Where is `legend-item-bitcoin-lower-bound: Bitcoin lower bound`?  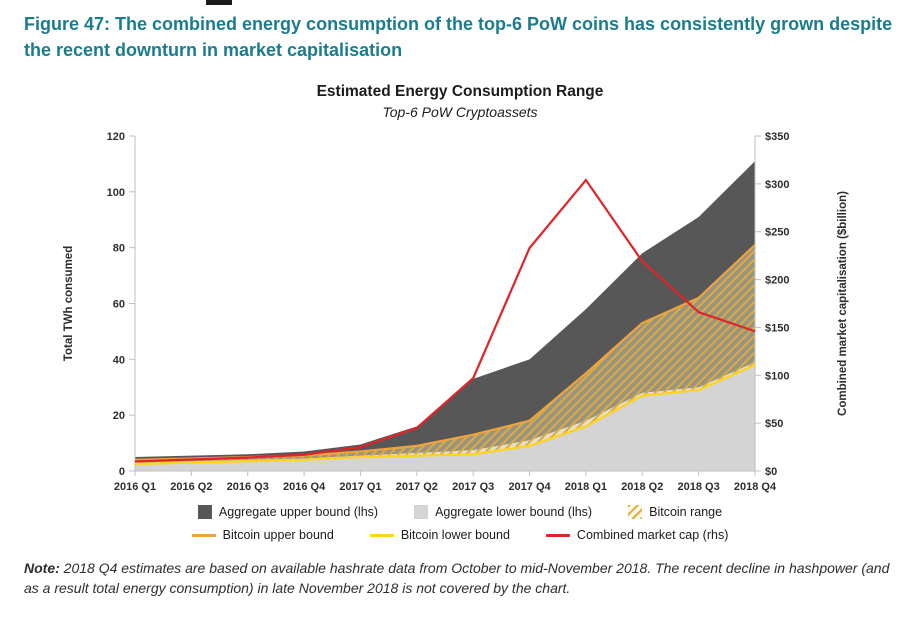
legend-item-bitcoin-lower-bound: Bitcoin lower bound is located at coordinates (439, 535).